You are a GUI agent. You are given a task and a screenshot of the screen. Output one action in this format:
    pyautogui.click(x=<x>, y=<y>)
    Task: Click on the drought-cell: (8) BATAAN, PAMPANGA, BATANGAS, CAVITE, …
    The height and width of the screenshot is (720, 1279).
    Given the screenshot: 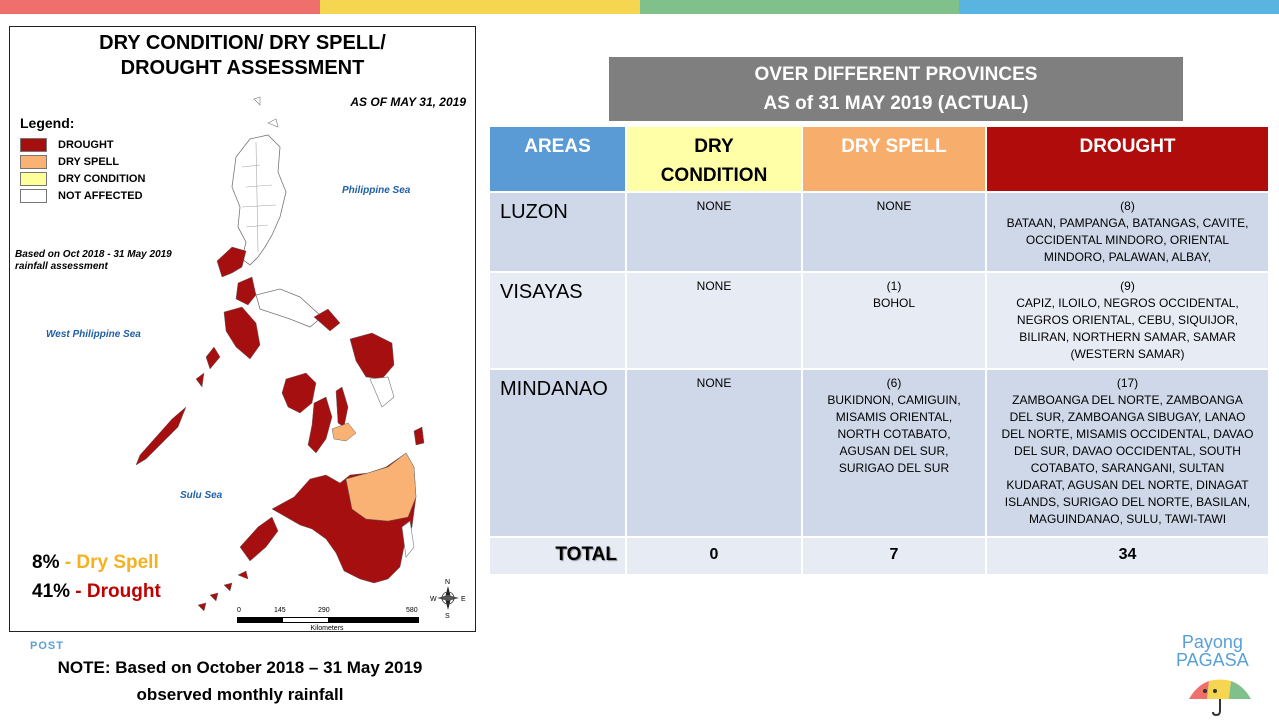 What is the action you would take?
    pyautogui.click(x=1127, y=232)
    